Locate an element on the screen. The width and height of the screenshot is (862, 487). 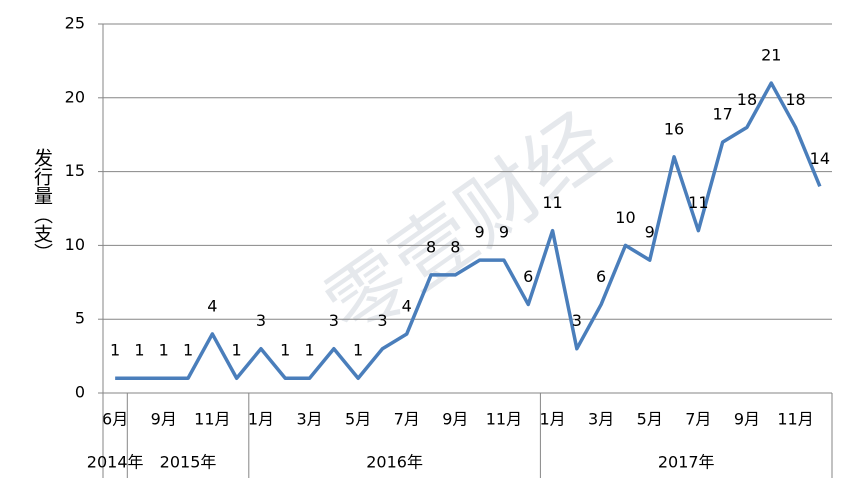
data-label: 16 is located at coordinates (674, 128).